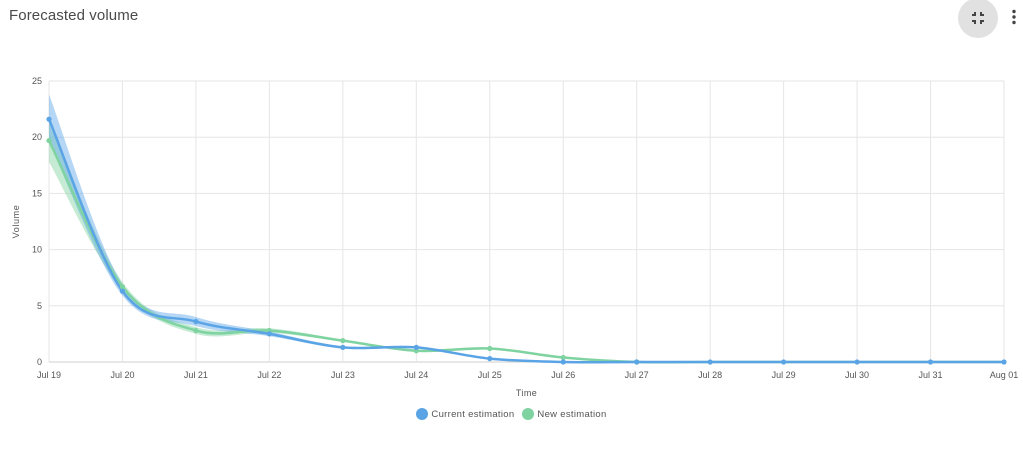 The height and width of the screenshot is (468, 1023). What do you see at coordinates (343, 375) in the screenshot?
I see `x-tick-label: Jul 23` at bounding box center [343, 375].